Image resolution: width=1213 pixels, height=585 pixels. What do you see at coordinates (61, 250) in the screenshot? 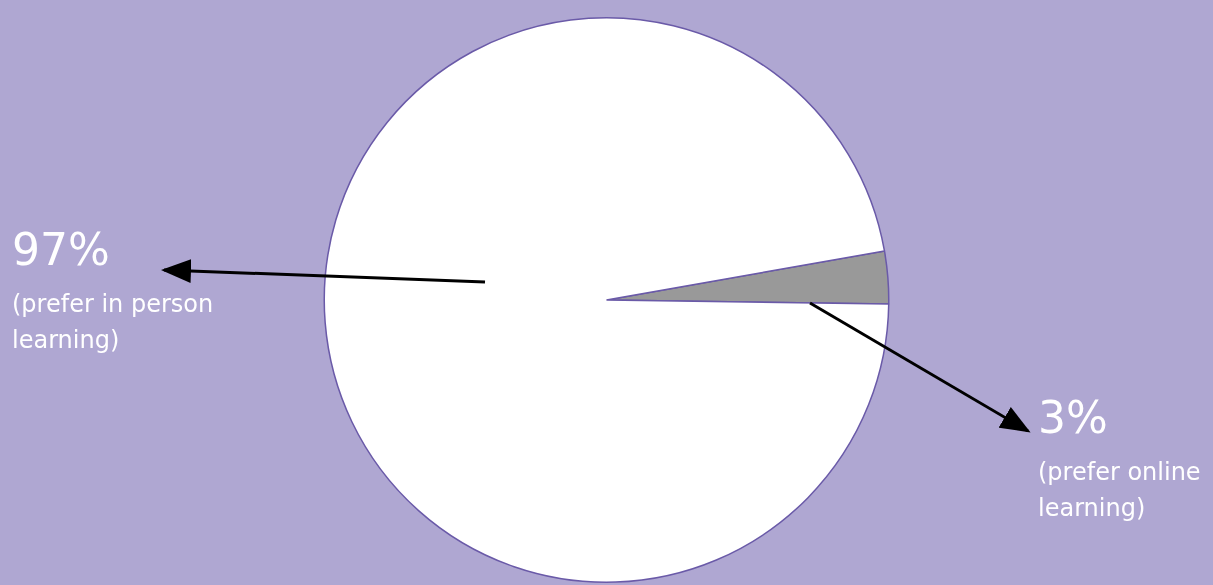
I see `data-label: 97%` at bounding box center [61, 250].